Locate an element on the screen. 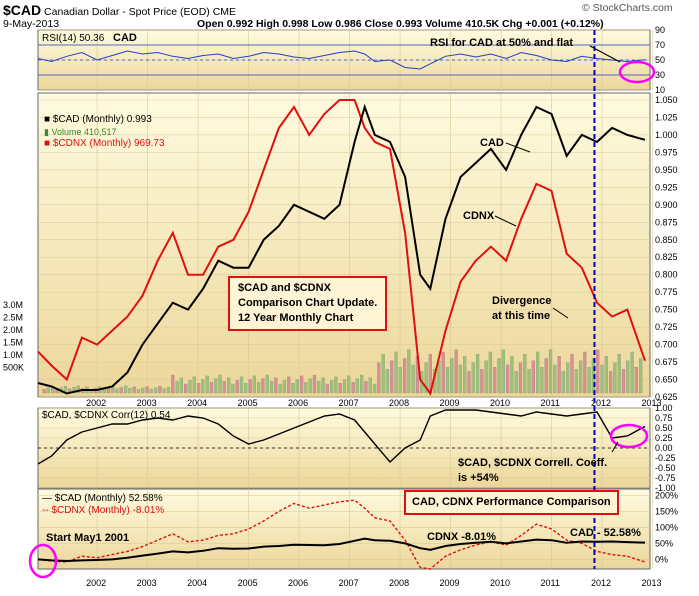 This screenshot has height=596, width=699. perf-box: CAD, CDNX Performance Comparison is located at coordinates (511, 502).